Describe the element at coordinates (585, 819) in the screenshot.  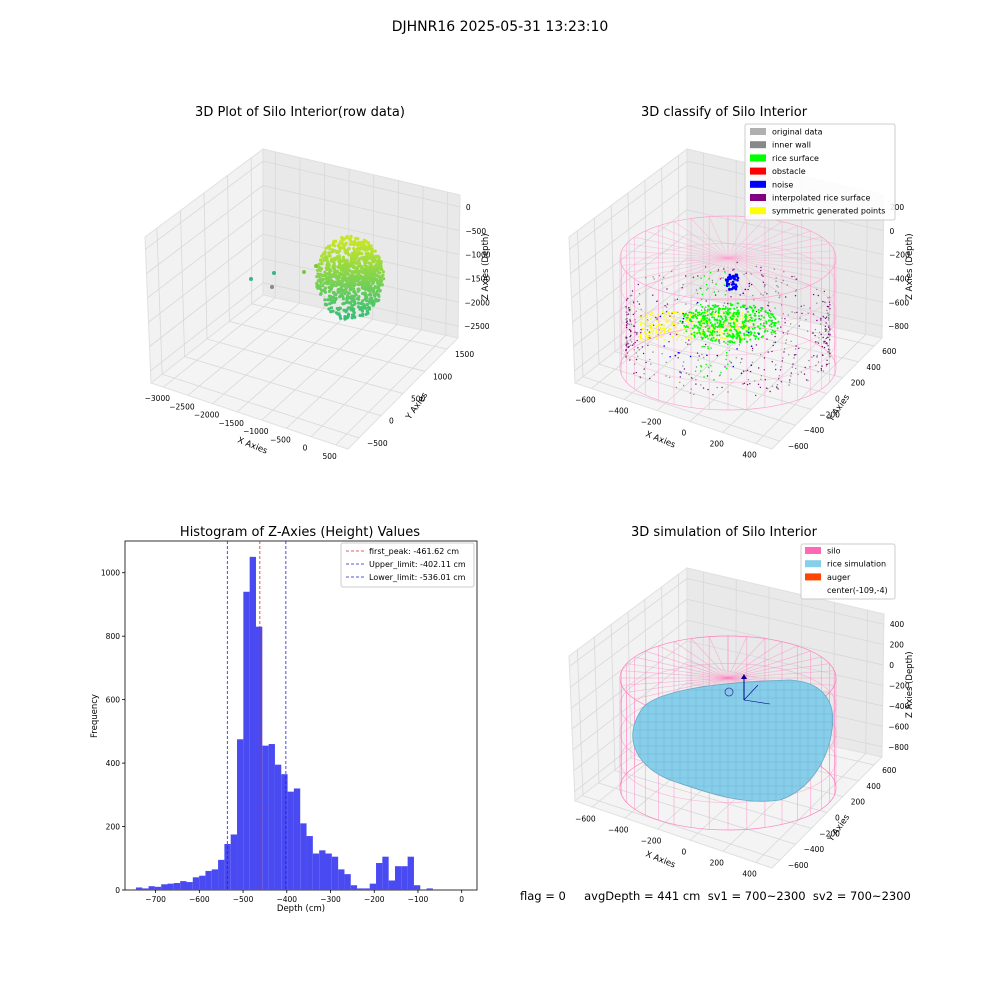
I see `x-tick-label: −600` at that location.